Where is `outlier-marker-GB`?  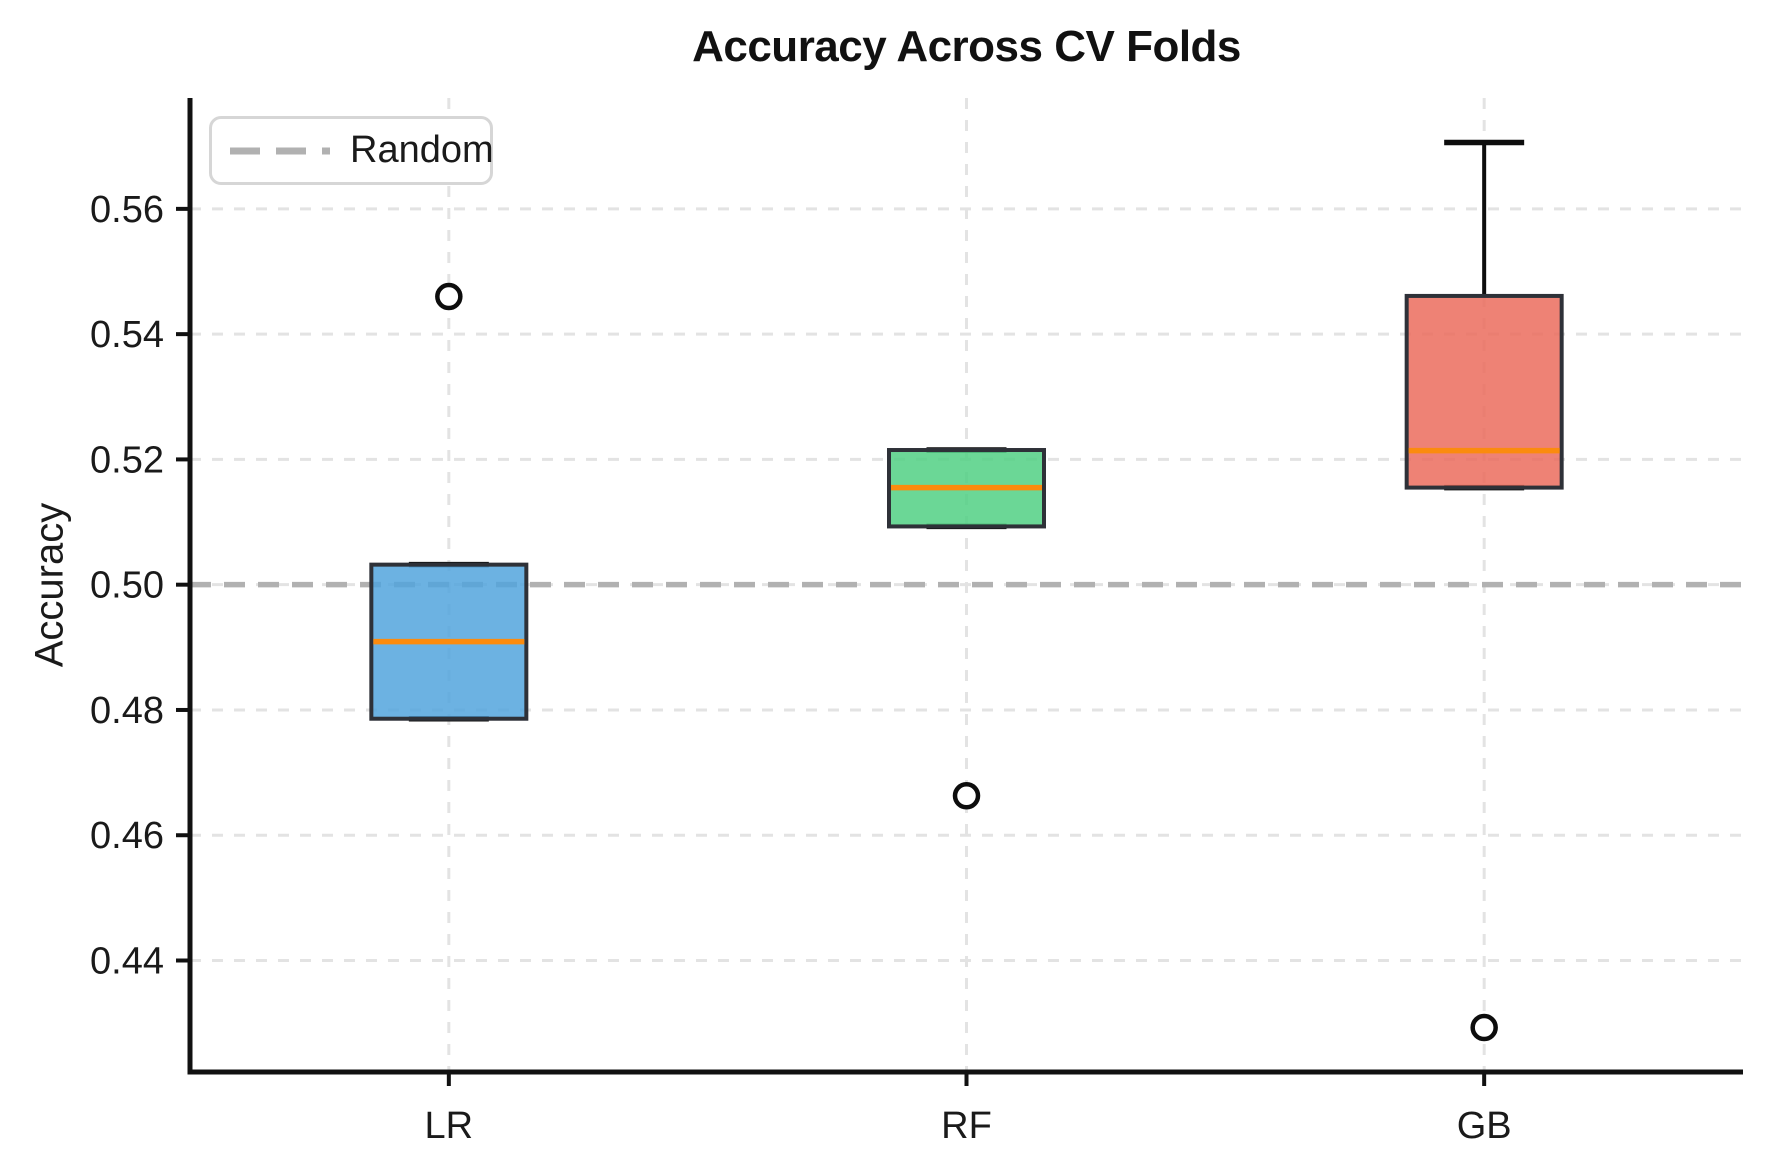
outlier-marker-GB is located at coordinates (1484, 1027).